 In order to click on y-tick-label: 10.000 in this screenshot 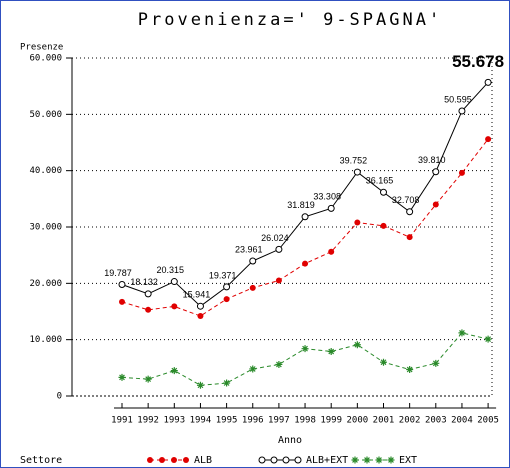, I will do `click(45, 340)`.